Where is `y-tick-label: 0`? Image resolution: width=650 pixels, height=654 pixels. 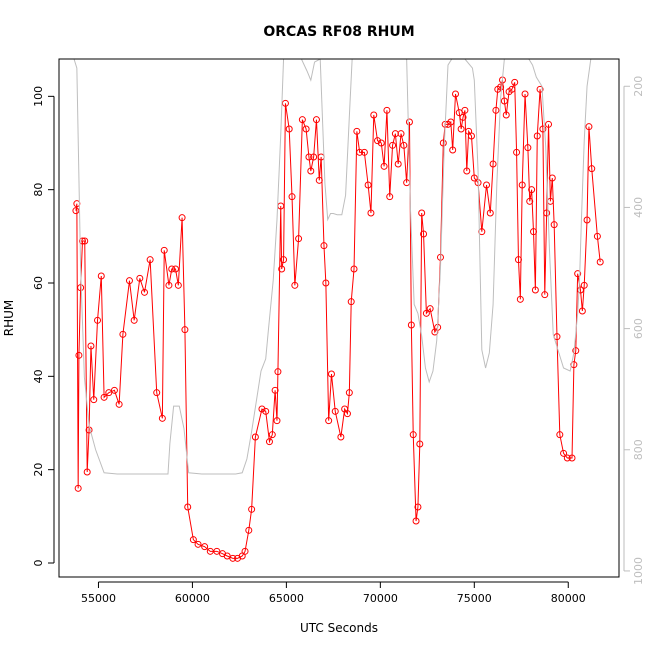 y-tick-label: 0 is located at coordinates (38, 563).